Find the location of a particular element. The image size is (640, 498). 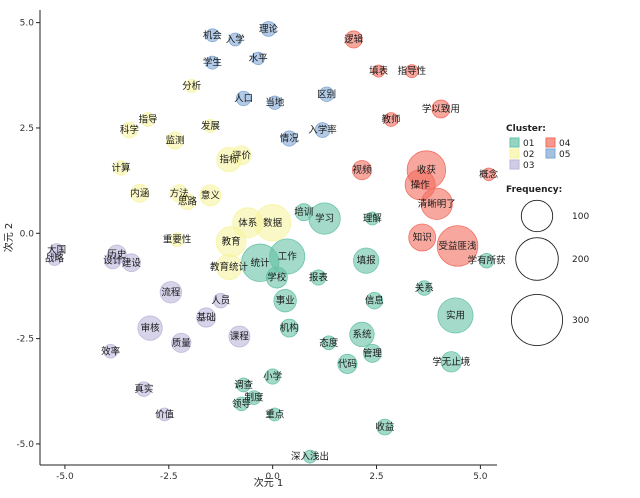

word-label: 小学 is located at coordinates (272, 377).